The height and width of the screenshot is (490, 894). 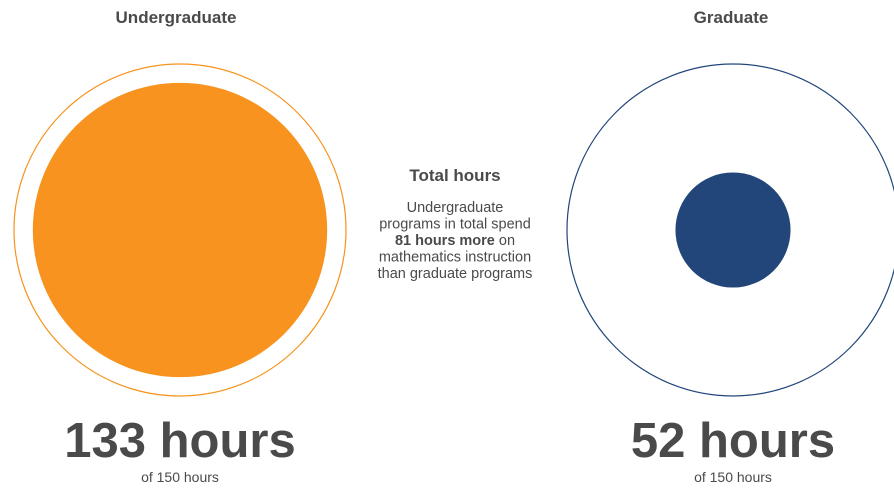 I want to click on annotation-highlight: 81 hours more, so click(x=445, y=241).